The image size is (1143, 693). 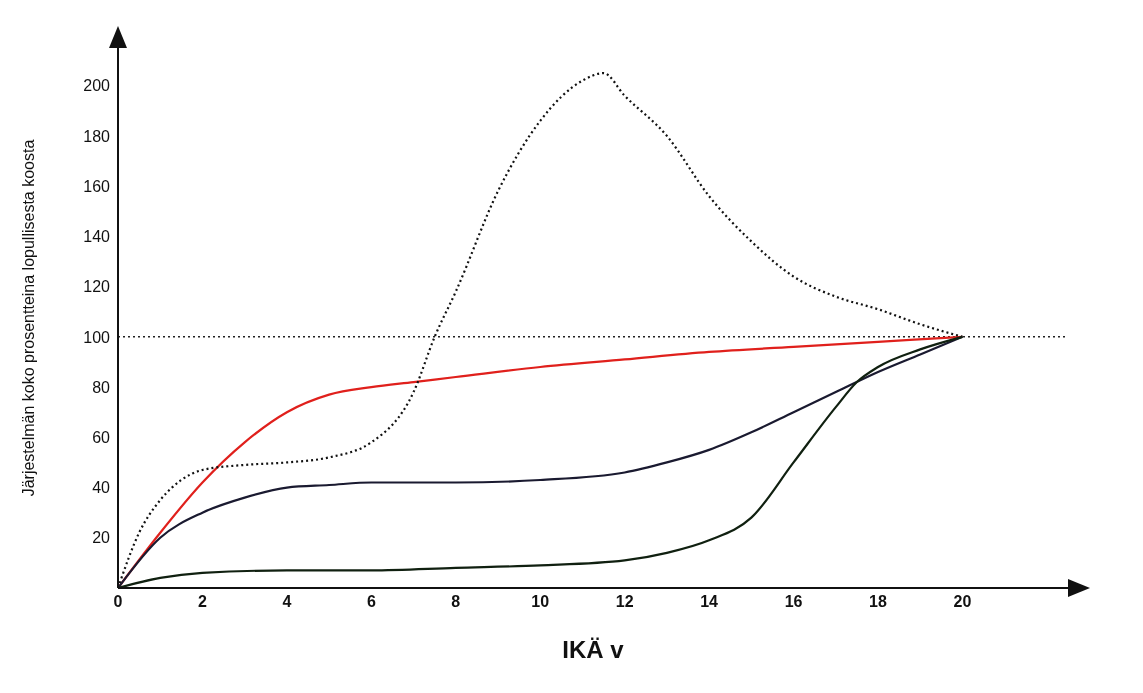 What do you see at coordinates (118, 602) in the screenshot?
I see `x-tick-label: 0` at bounding box center [118, 602].